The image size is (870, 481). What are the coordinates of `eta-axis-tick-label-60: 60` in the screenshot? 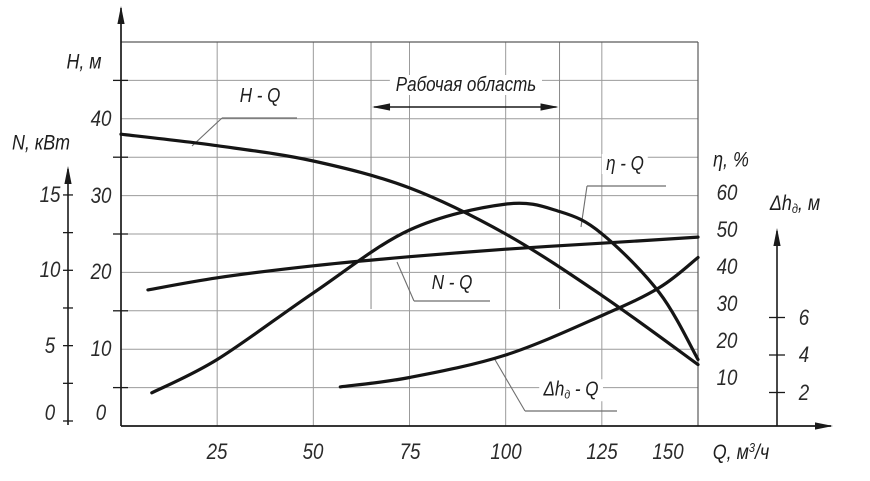 It's located at (727, 192).